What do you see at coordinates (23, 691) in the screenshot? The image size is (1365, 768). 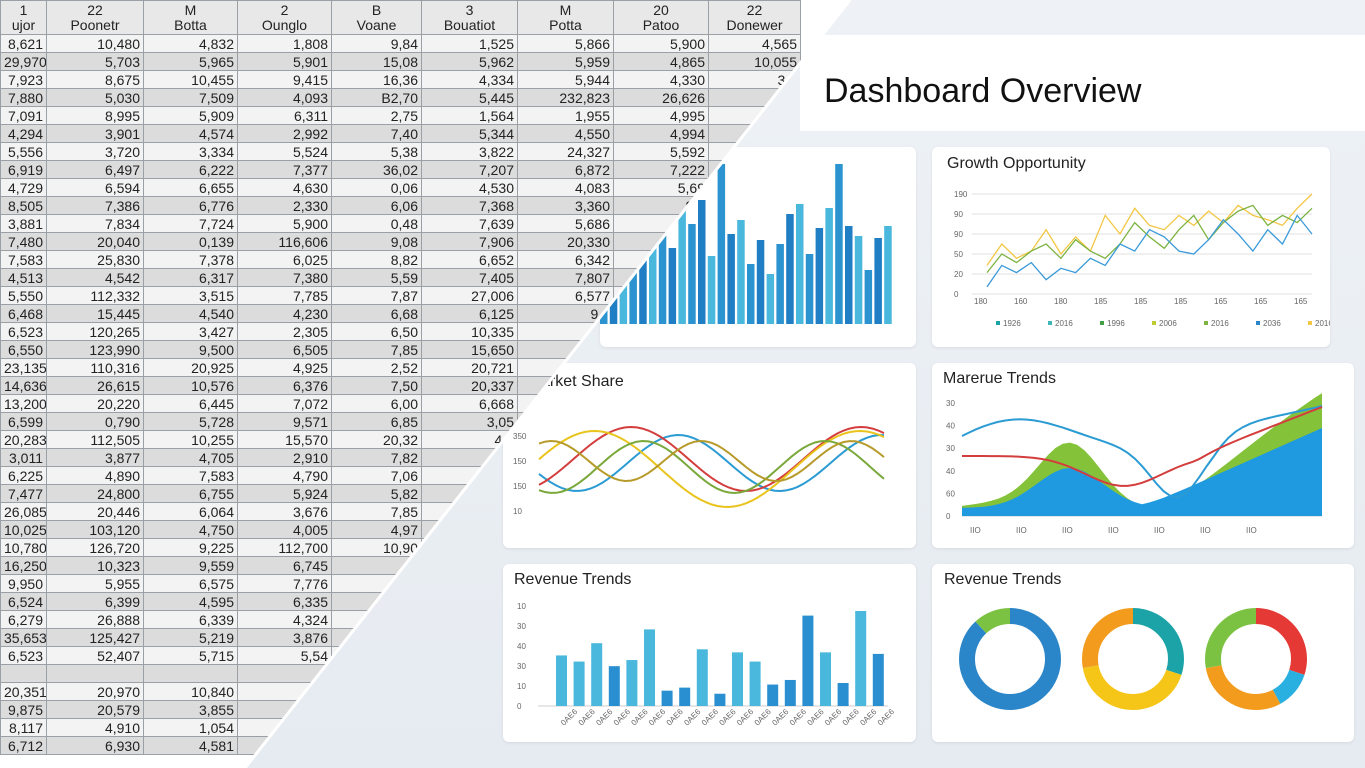 I see `table-cell: 20,351` at bounding box center [23, 691].